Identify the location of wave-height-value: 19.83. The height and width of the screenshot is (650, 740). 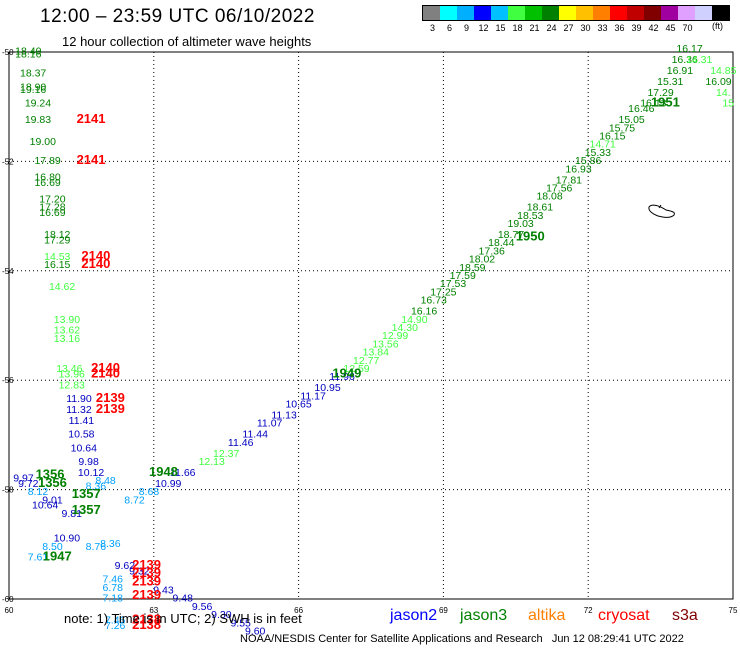
(38, 120).